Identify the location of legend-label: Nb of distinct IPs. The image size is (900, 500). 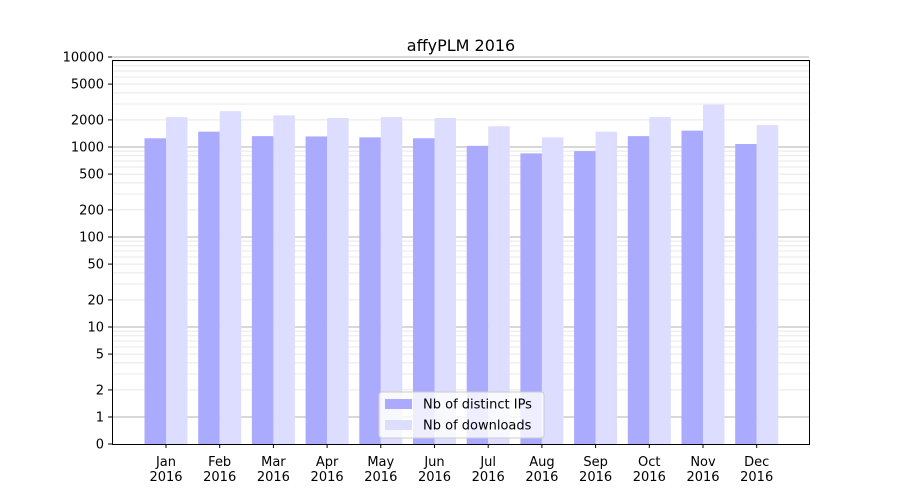
(477, 405).